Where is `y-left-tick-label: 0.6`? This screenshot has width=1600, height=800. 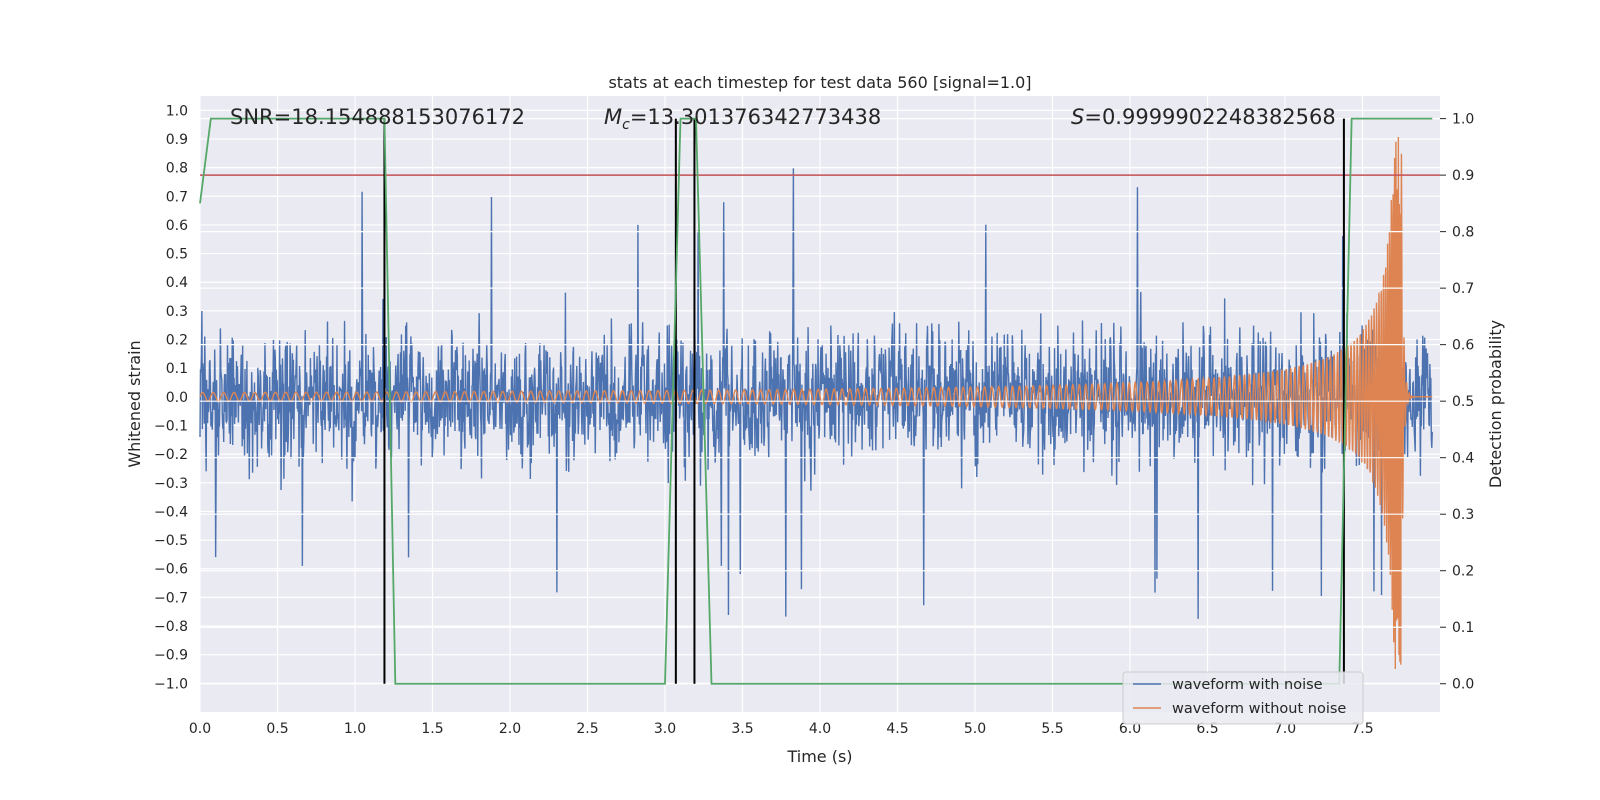 y-left-tick-label: 0.6 is located at coordinates (177, 226).